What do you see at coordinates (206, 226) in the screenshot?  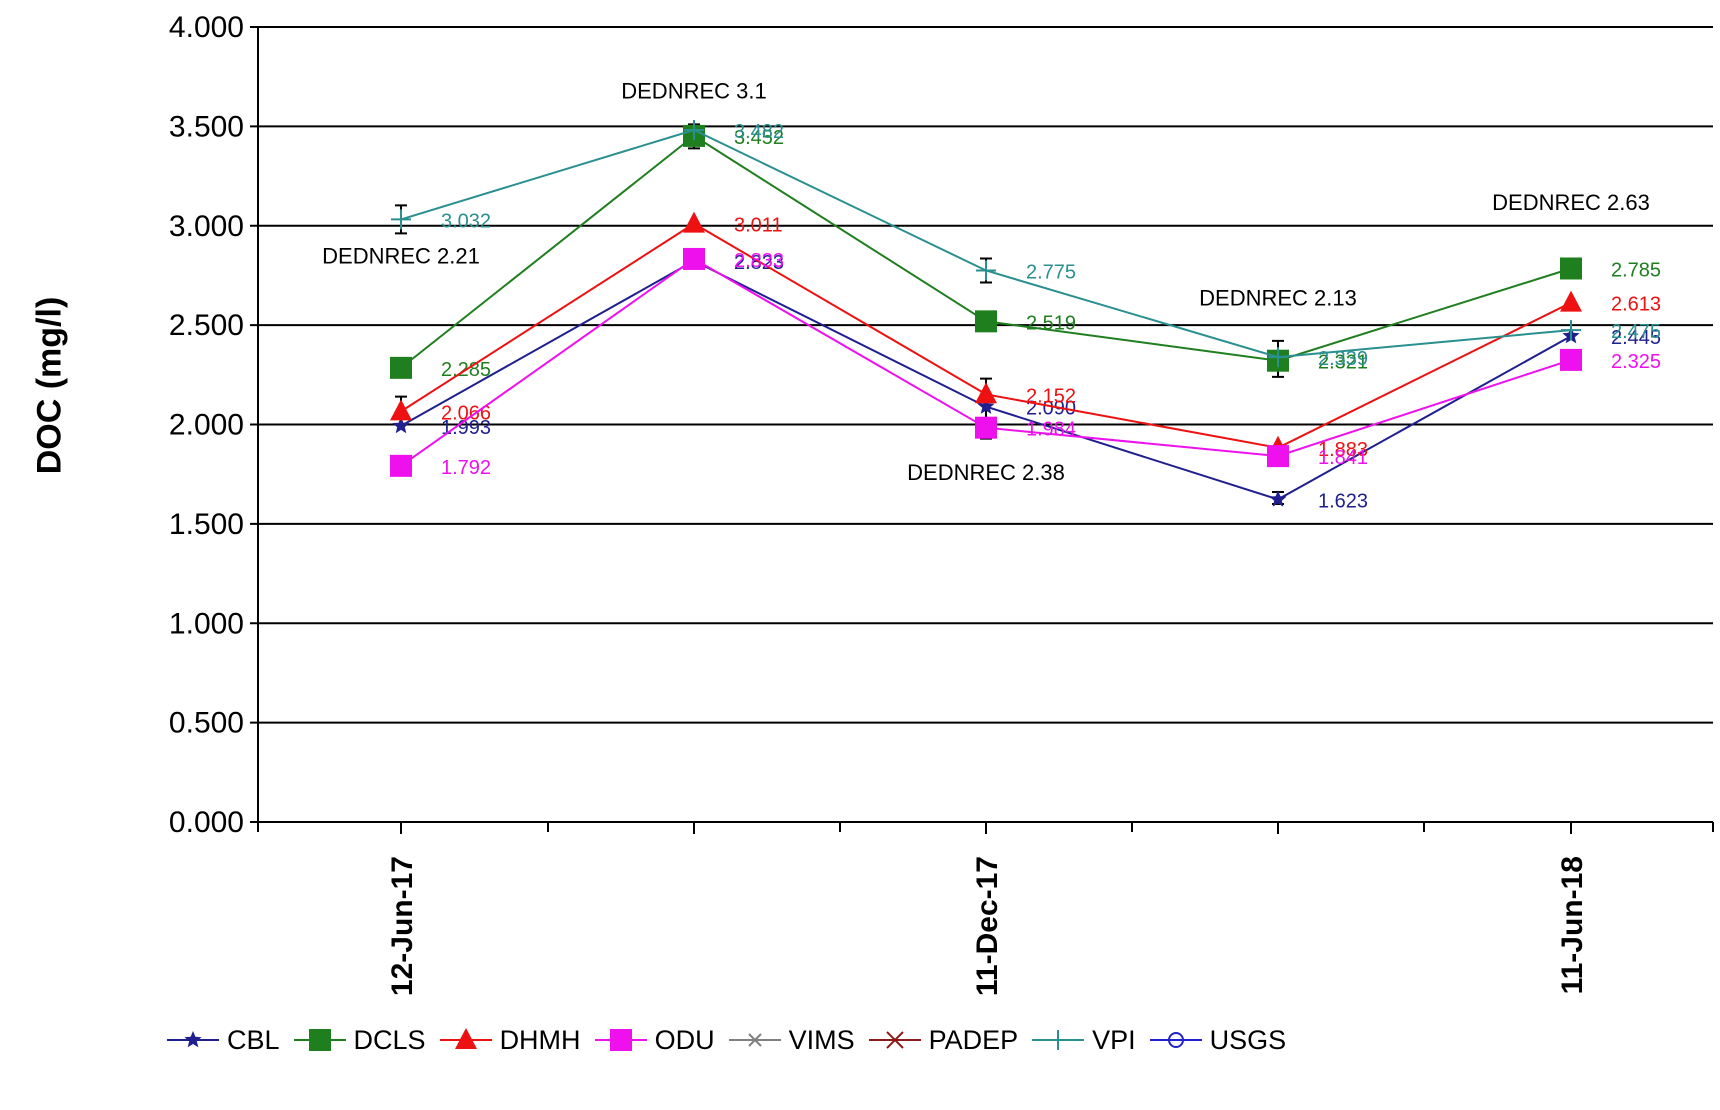 I see `y-tick-label: 3.000` at bounding box center [206, 226].